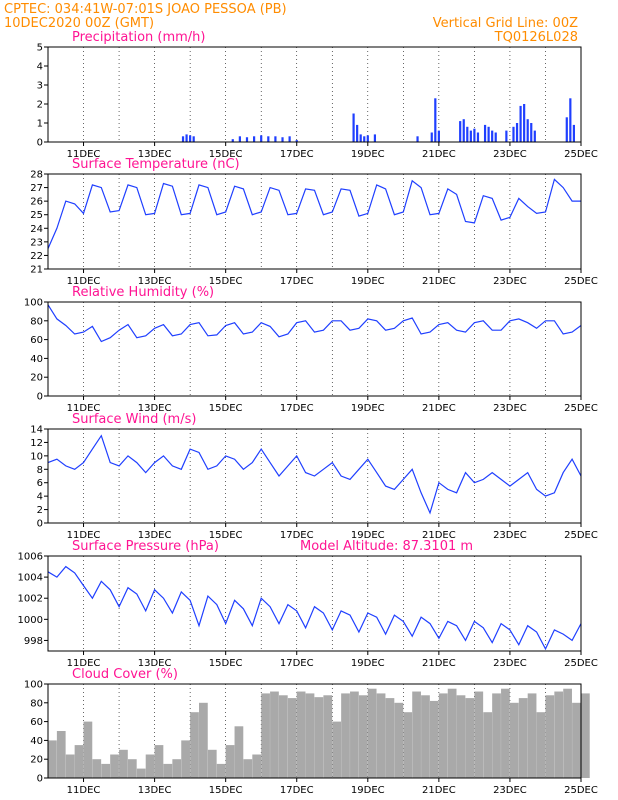 This screenshot has height=800, width=618. Describe the element at coordinates (36, 430) in the screenshot. I see `y-tick-label: 14` at that location.